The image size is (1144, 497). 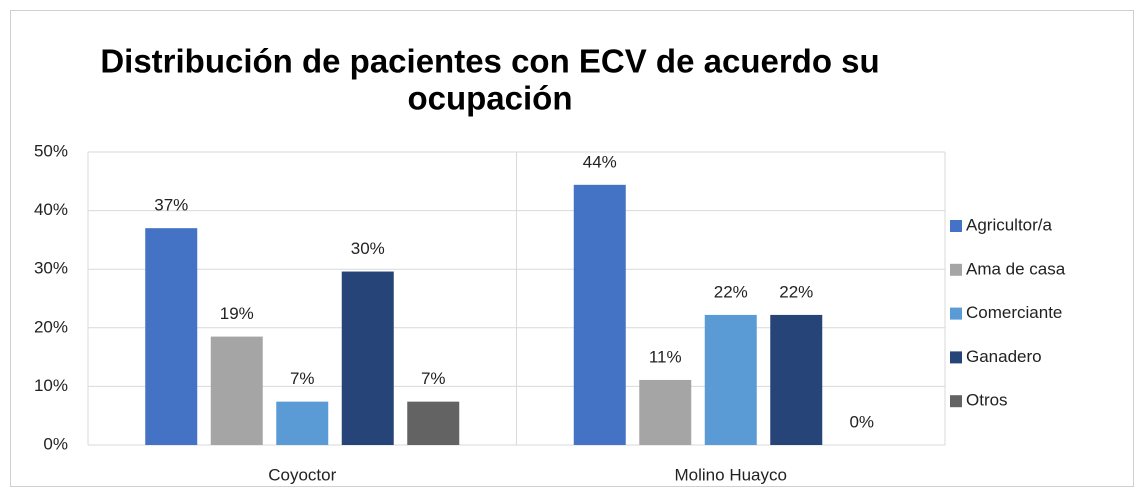 What do you see at coordinates (987, 400) in the screenshot?
I see `legend-label: Otros` at bounding box center [987, 400].